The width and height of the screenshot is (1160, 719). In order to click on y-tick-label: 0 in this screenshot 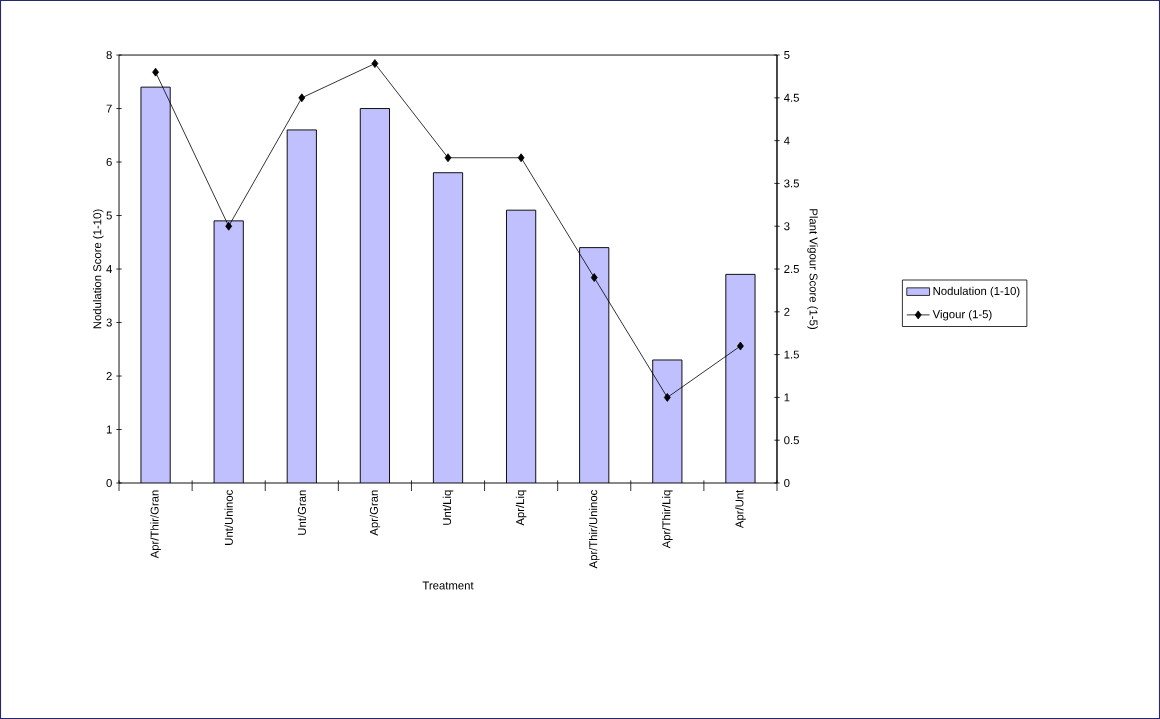, I will do `click(109, 482)`.